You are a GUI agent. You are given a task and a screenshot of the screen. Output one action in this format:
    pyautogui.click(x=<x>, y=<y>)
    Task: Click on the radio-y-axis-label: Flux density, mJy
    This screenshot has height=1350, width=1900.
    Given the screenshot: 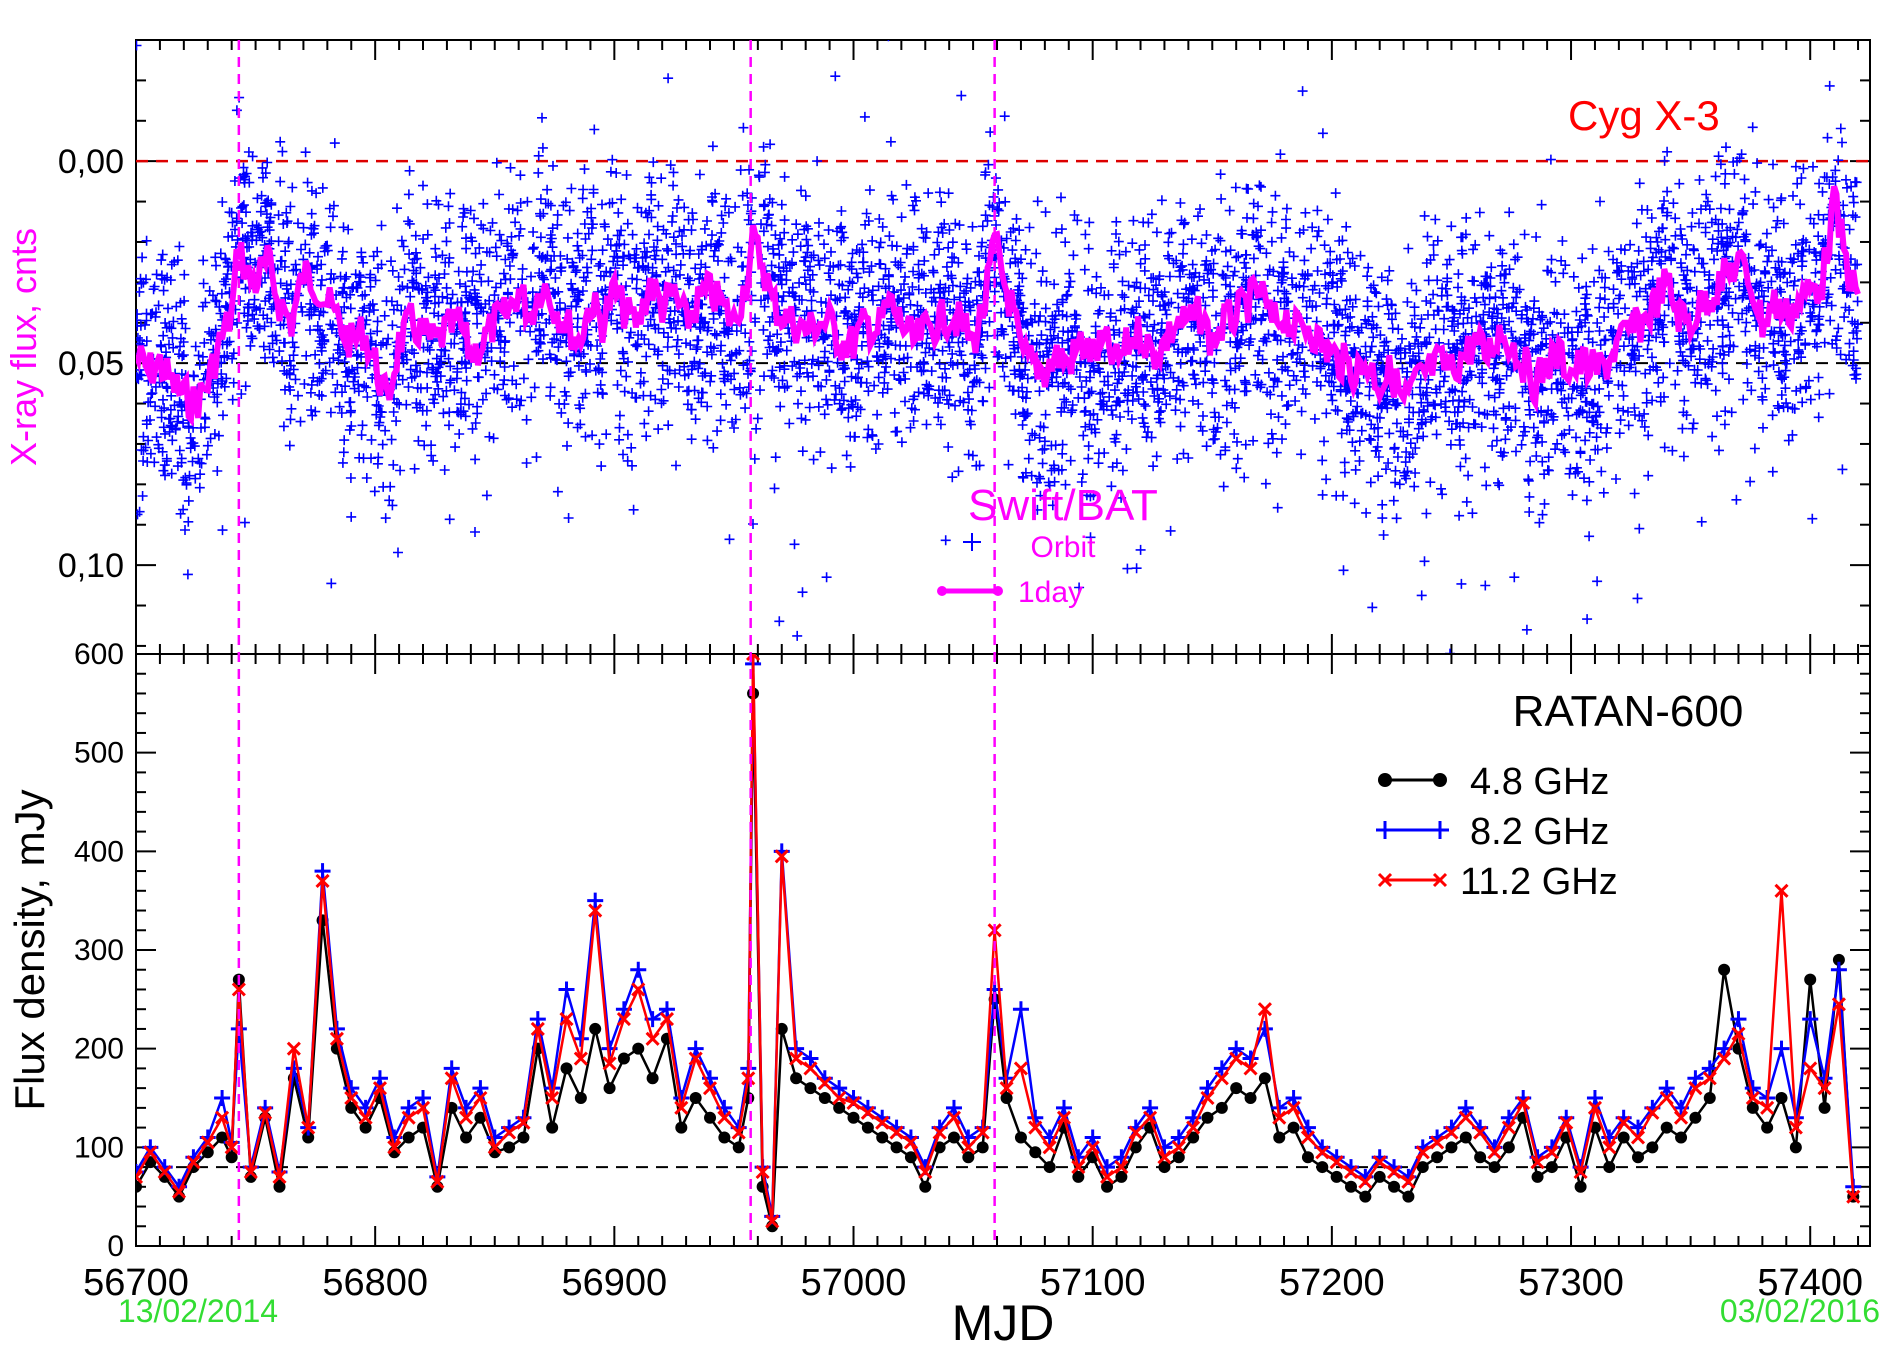 What is the action you would take?
    pyautogui.click(x=29, y=949)
    